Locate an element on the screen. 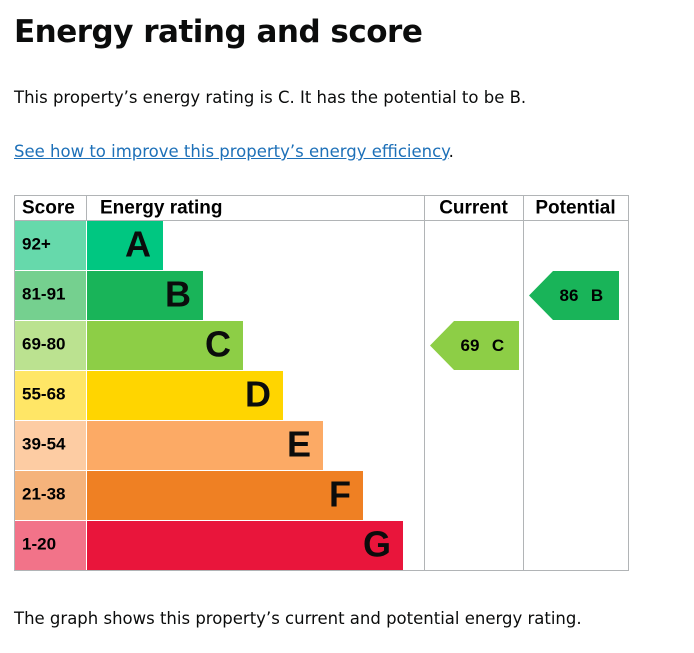 The image size is (694, 653). score-label: 81-91 is located at coordinates (43, 293).